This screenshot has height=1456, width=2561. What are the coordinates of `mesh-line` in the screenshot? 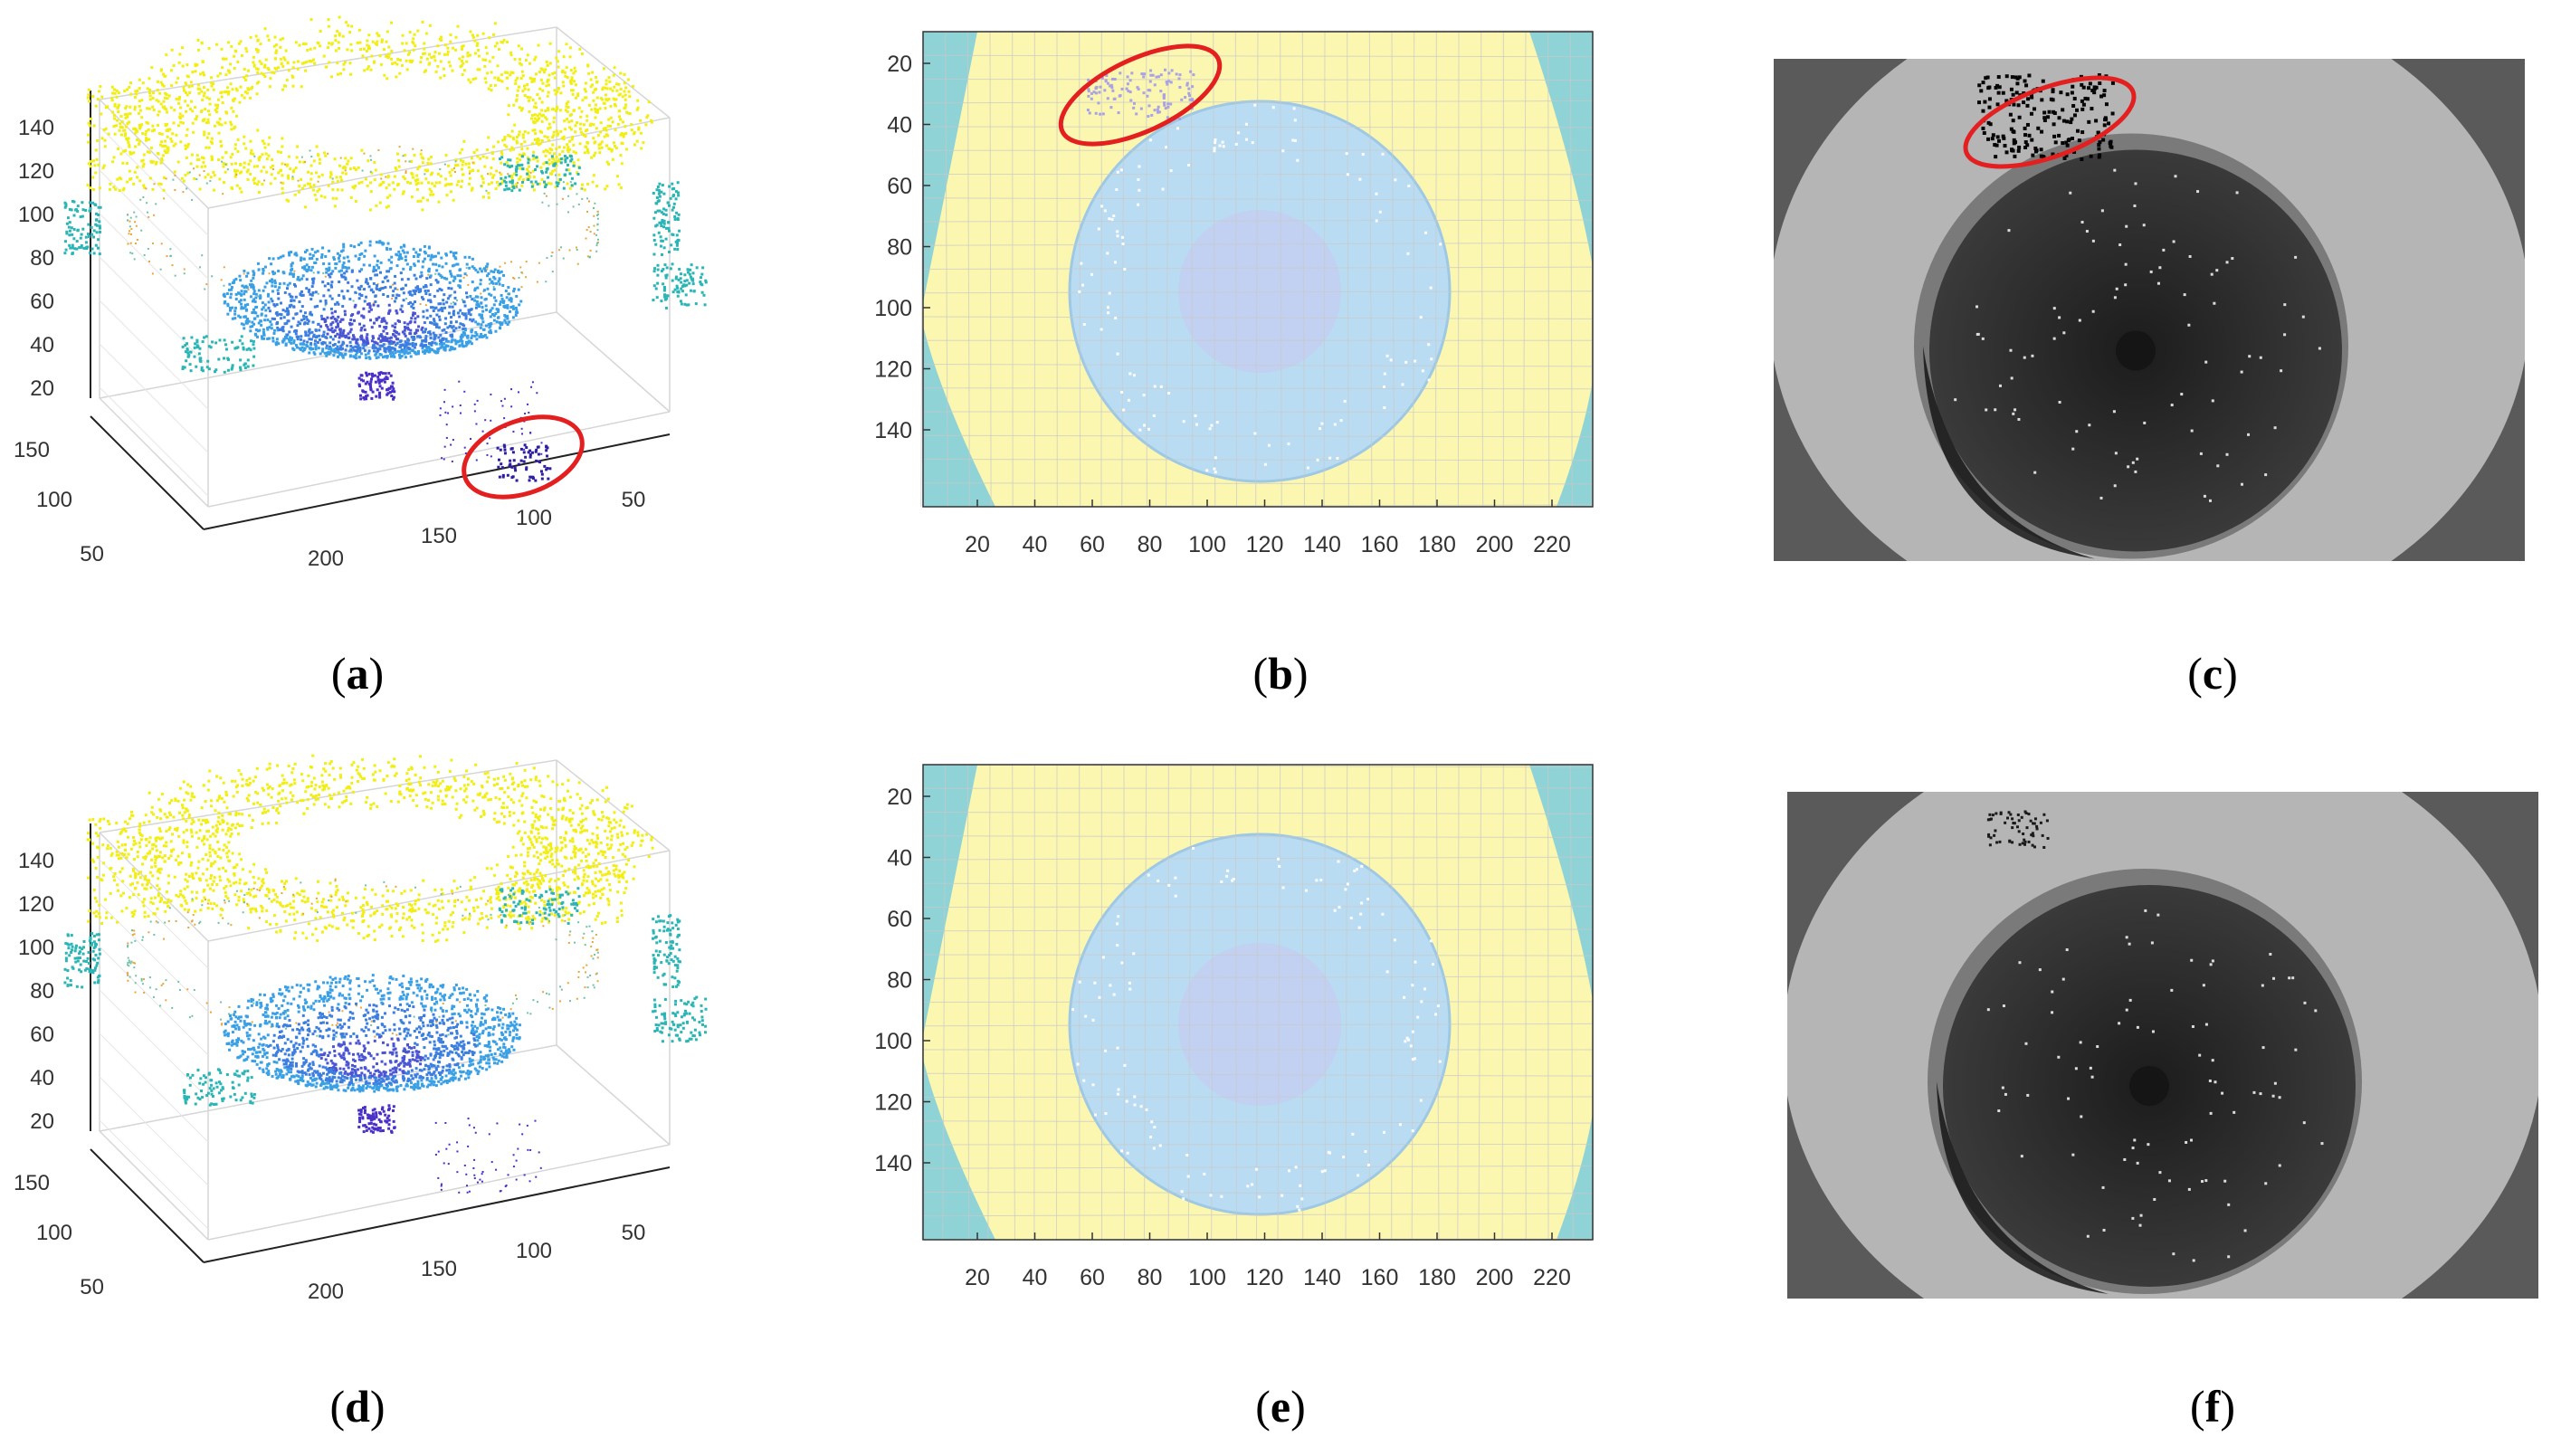 It's located at (1524, 269).